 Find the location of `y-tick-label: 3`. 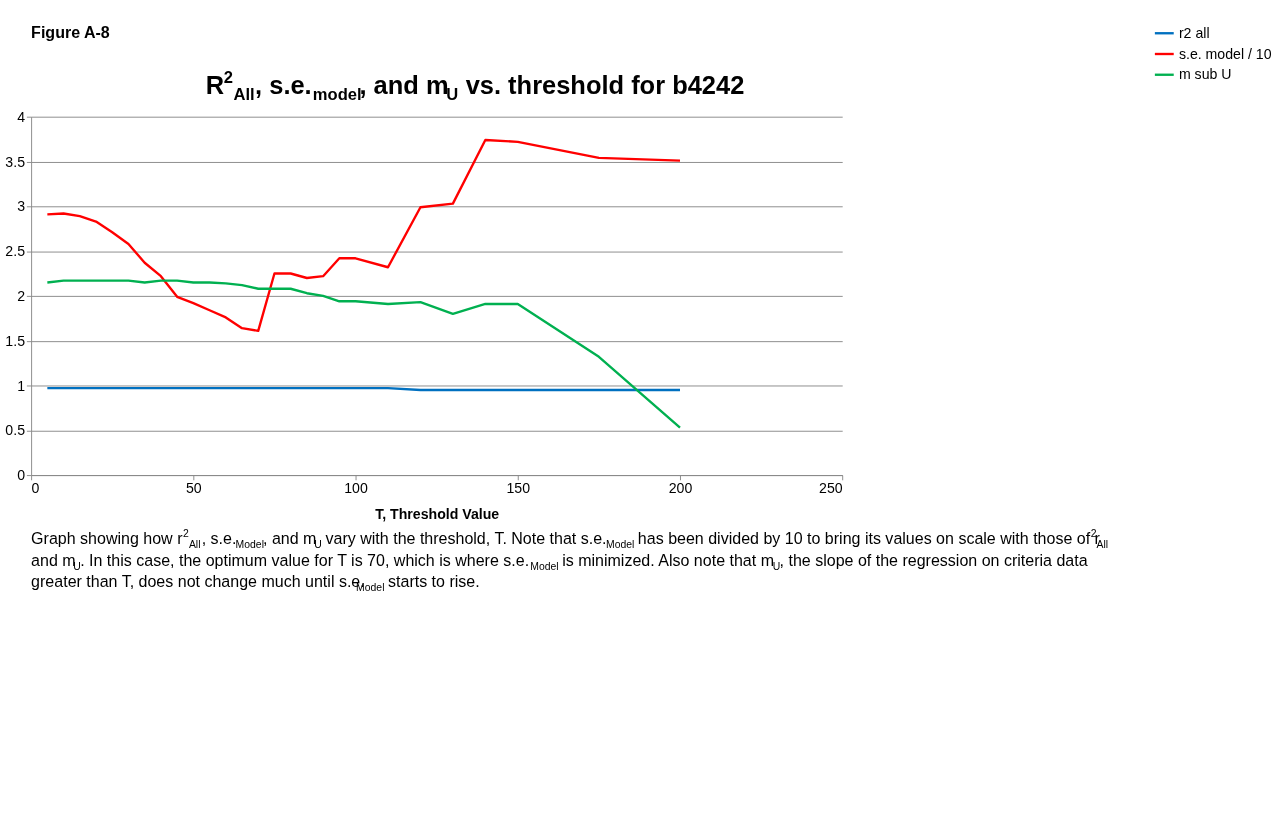

y-tick-label: 3 is located at coordinates (21, 206).